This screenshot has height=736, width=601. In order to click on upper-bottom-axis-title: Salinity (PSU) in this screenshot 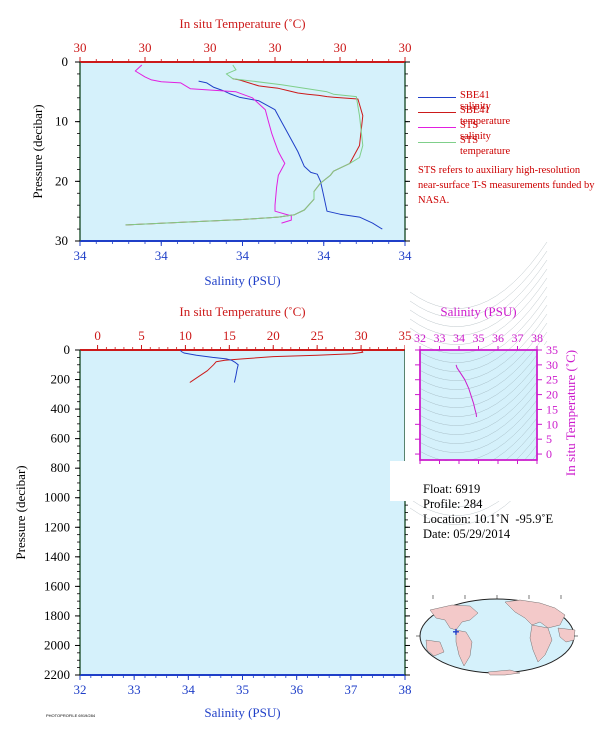, I will do `click(242, 280)`.